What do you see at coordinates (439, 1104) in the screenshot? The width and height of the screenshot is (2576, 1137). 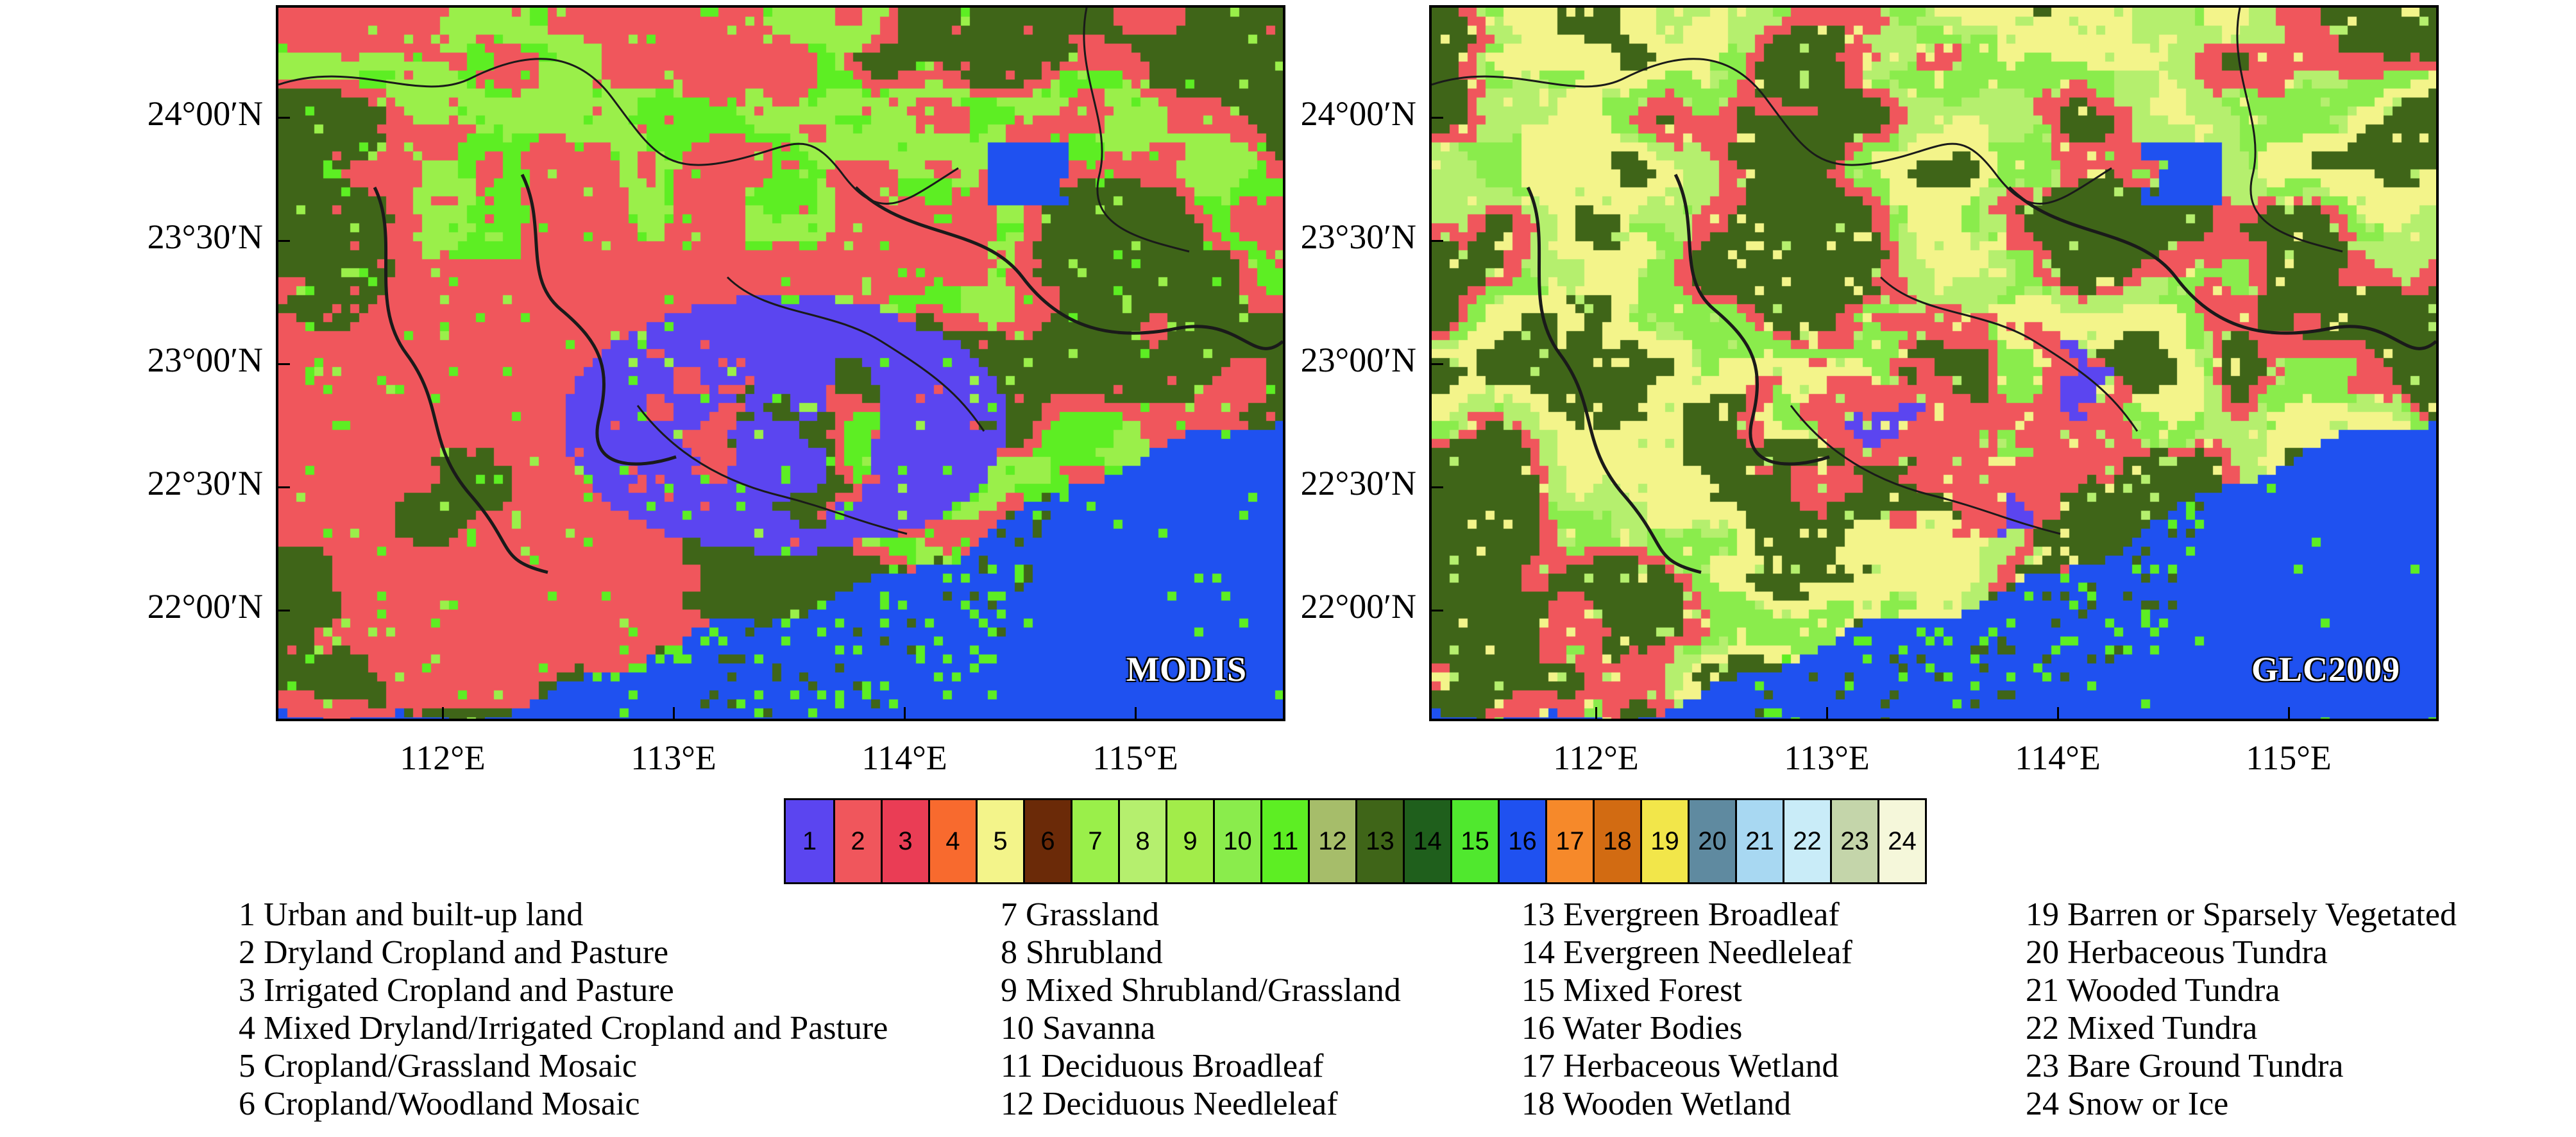 I see `legend-entry: 6 Cropland/Woodland Mosaic` at bounding box center [439, 1104].